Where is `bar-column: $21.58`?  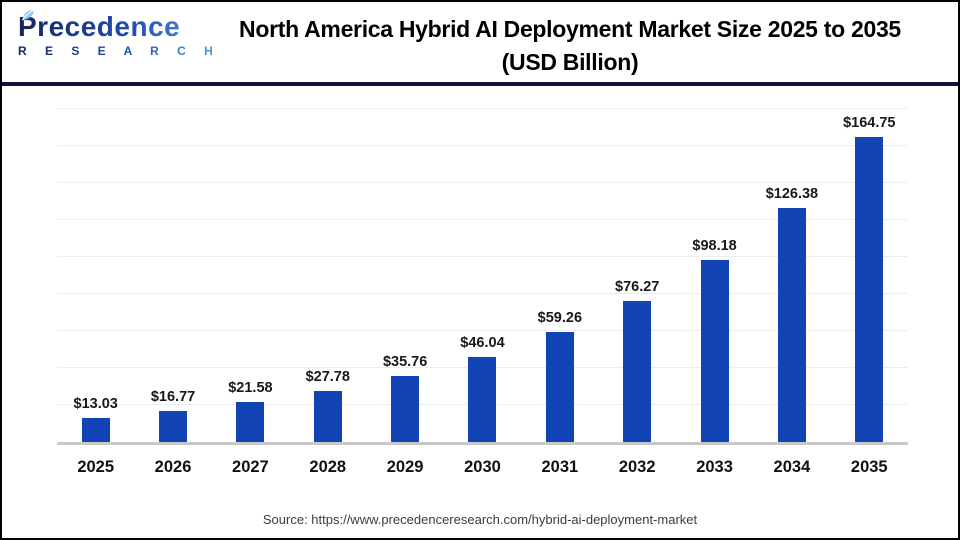
bar-column: $21.58 is located at coordinates (250, 267).